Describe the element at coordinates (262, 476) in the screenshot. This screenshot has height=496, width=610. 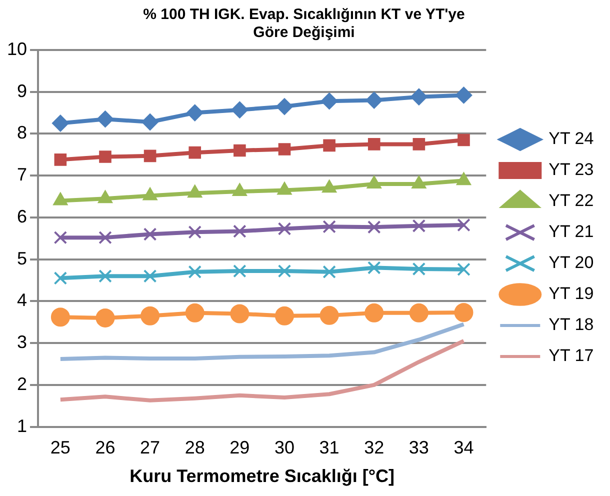
I see `x-axis-title: Kuru Termometre Sıcaklığı [°C]` at that location.